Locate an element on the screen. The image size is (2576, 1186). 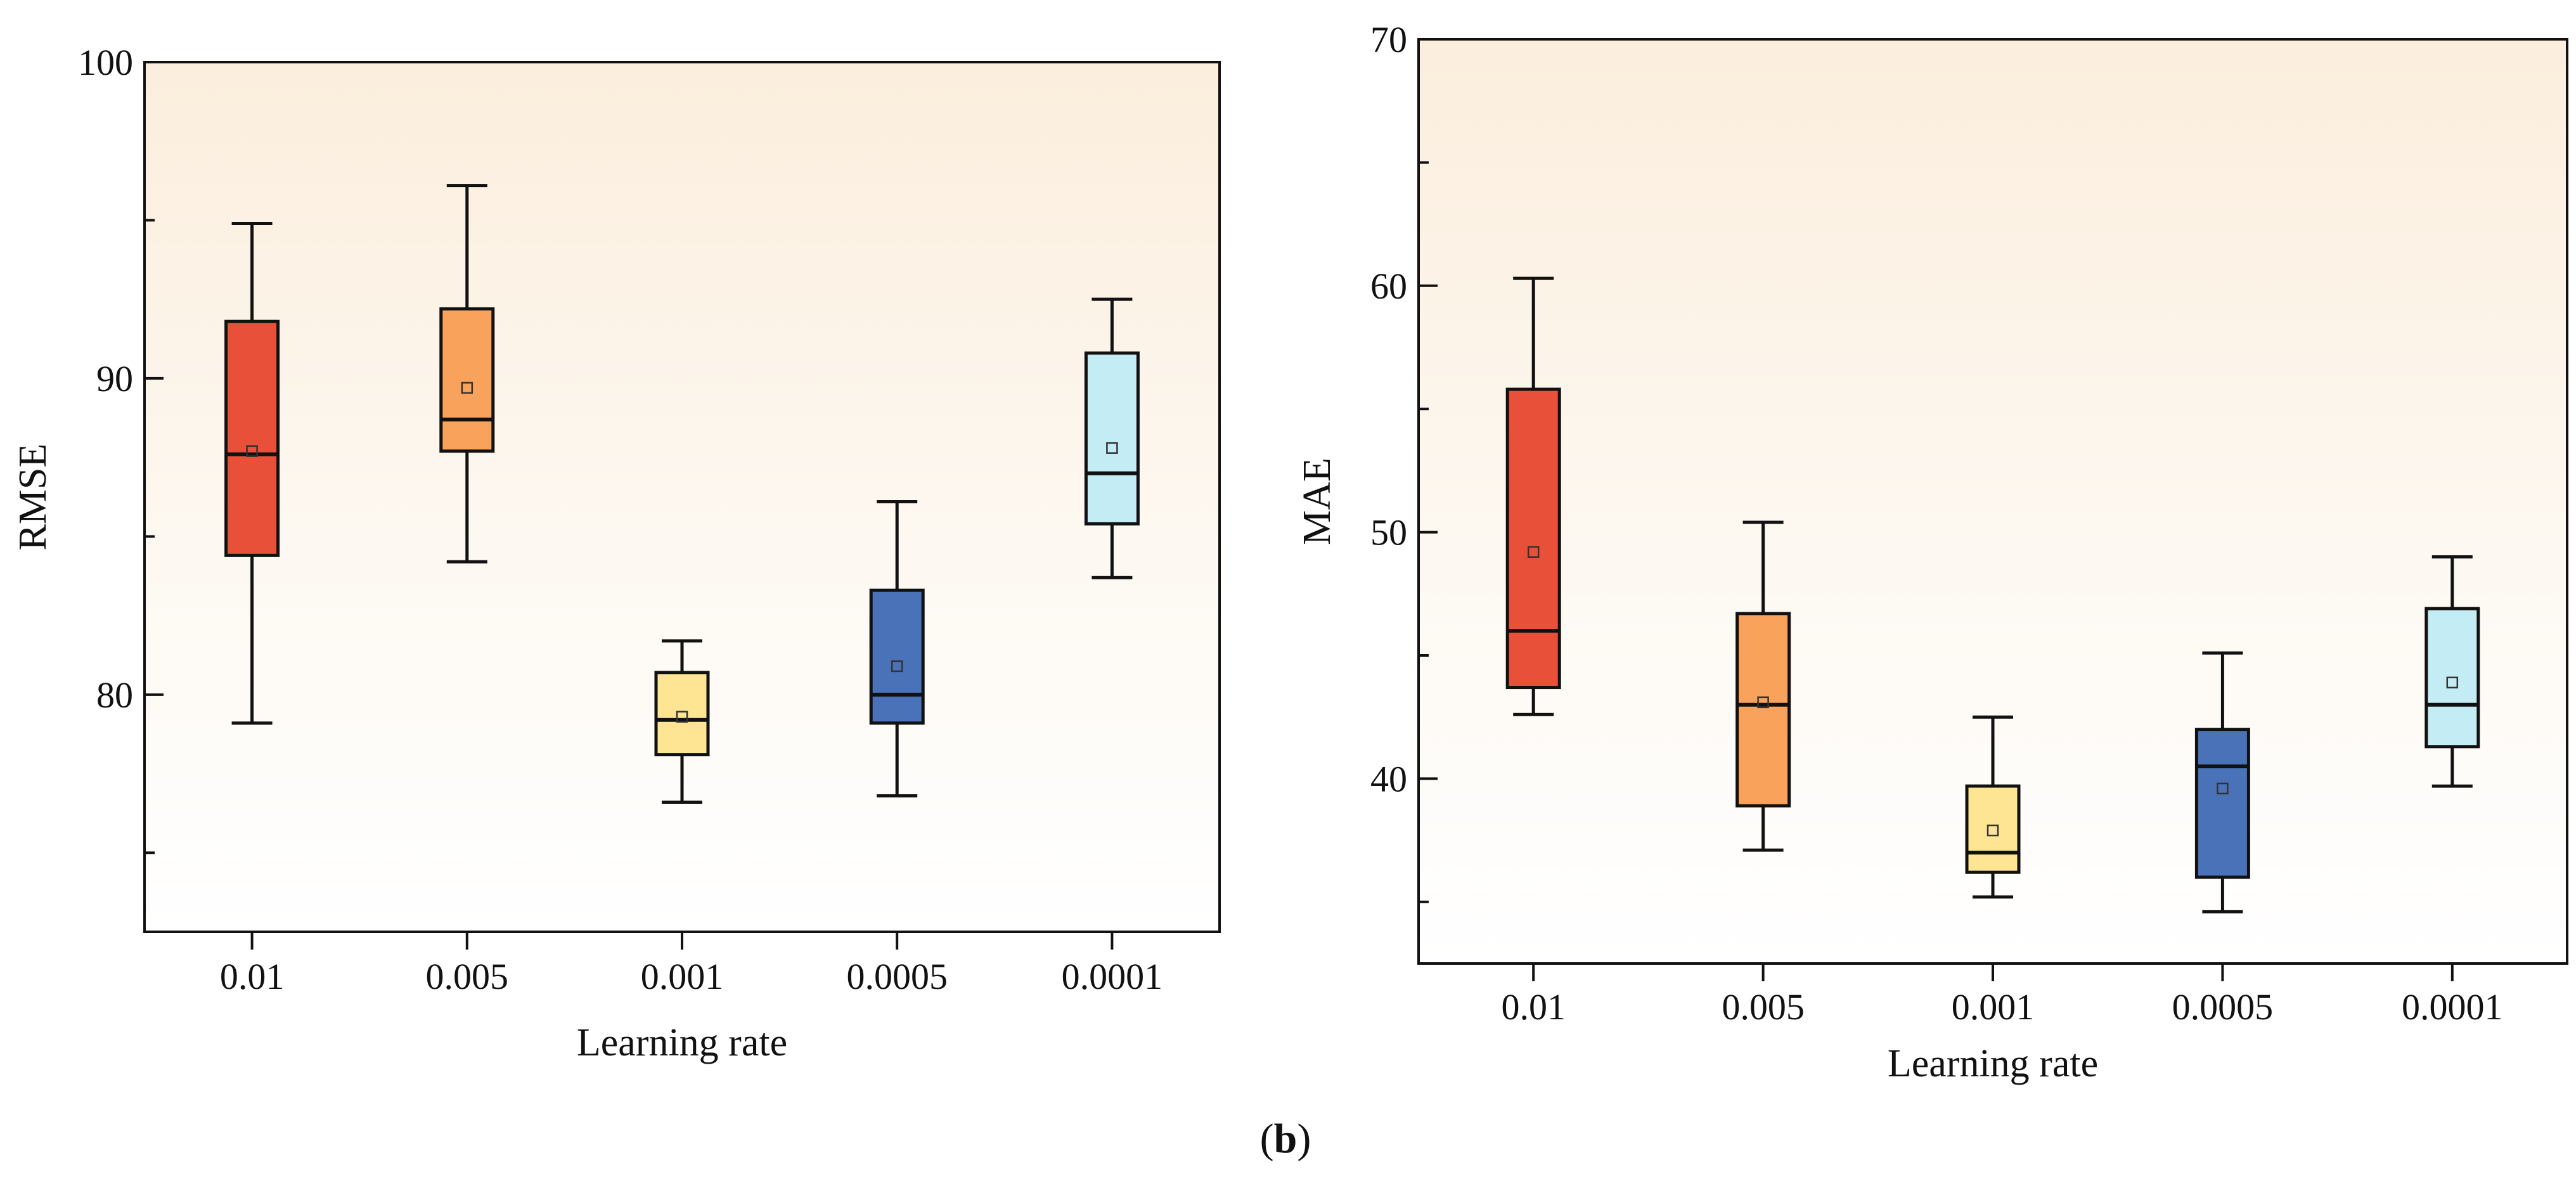
y-axis-title: MAE is located at coordinates (1318, 501).